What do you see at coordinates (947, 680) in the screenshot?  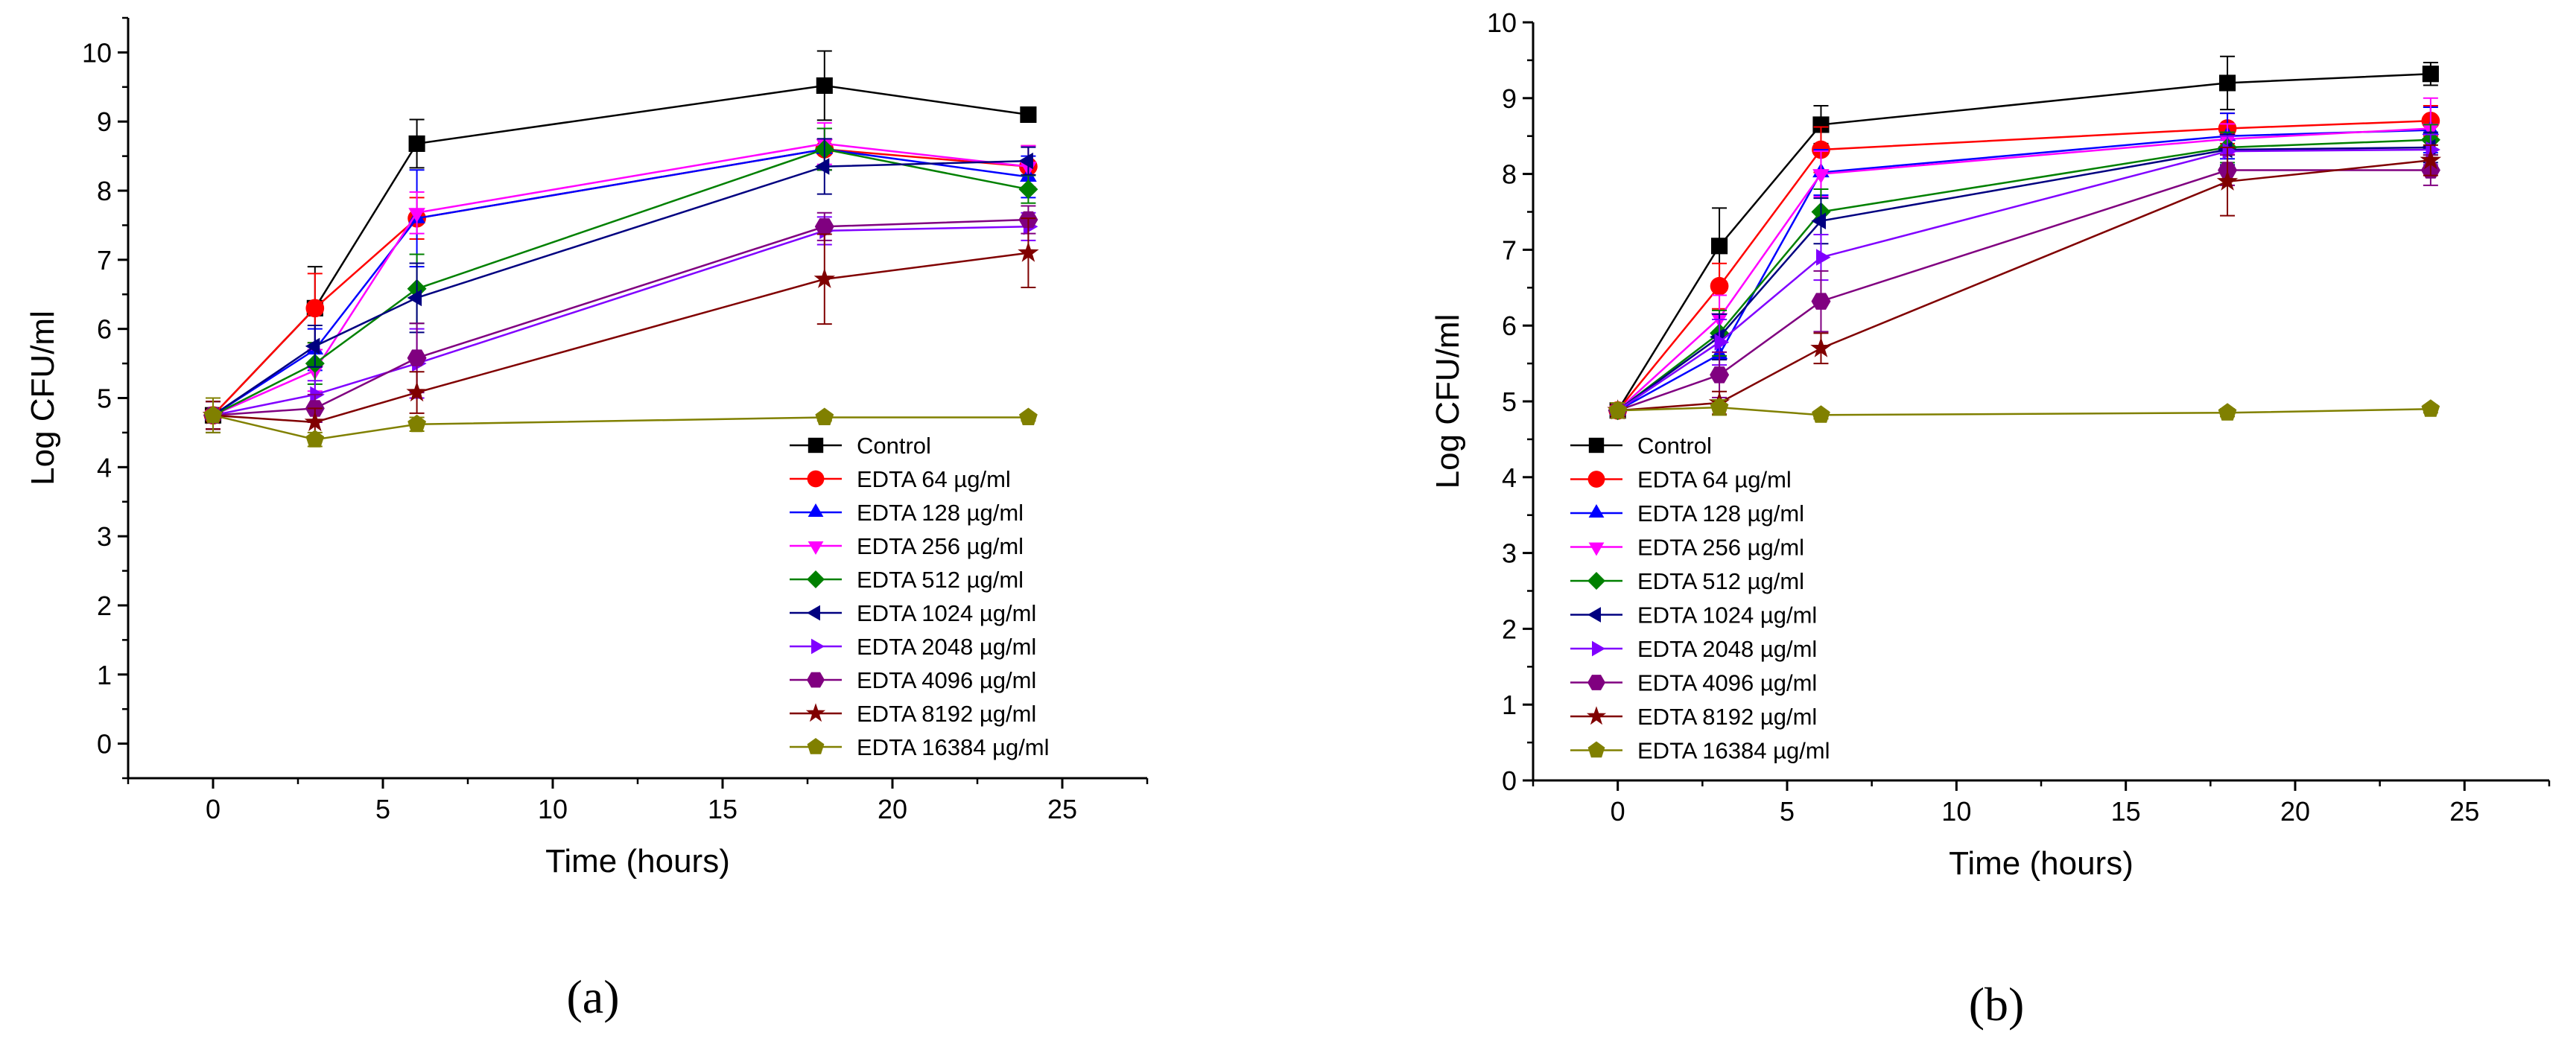 I see `a-legend-label: EDTA 4096 µg/ml` at bounding box center [947, 680].